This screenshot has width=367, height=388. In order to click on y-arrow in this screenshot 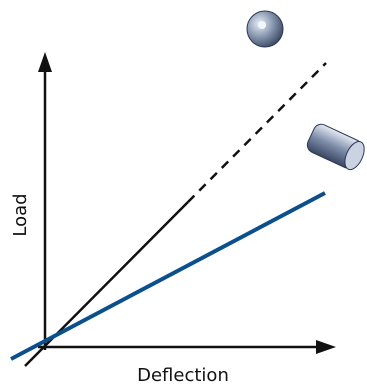, I will do `click(45, 62)`.